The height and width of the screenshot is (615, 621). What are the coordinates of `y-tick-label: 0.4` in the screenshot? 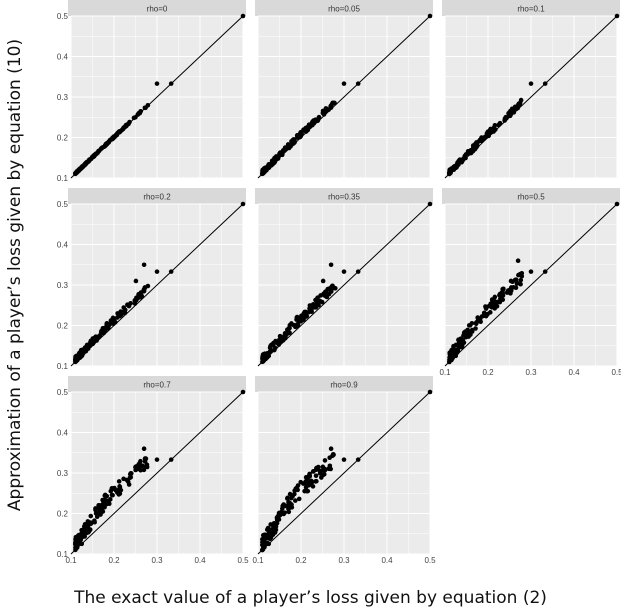 It's located at (63, 57).